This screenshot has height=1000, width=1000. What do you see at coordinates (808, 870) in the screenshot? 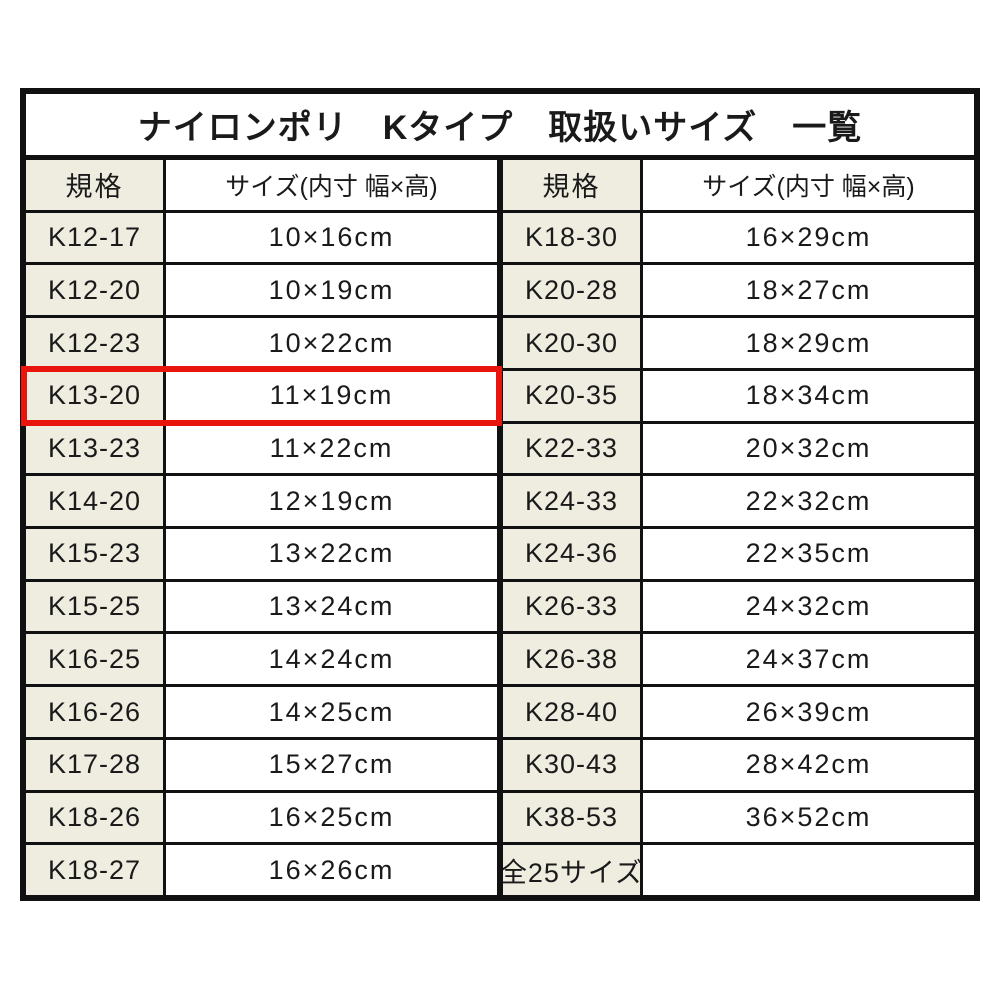
I see `size-value-cell` at bounding box center [808, 870].